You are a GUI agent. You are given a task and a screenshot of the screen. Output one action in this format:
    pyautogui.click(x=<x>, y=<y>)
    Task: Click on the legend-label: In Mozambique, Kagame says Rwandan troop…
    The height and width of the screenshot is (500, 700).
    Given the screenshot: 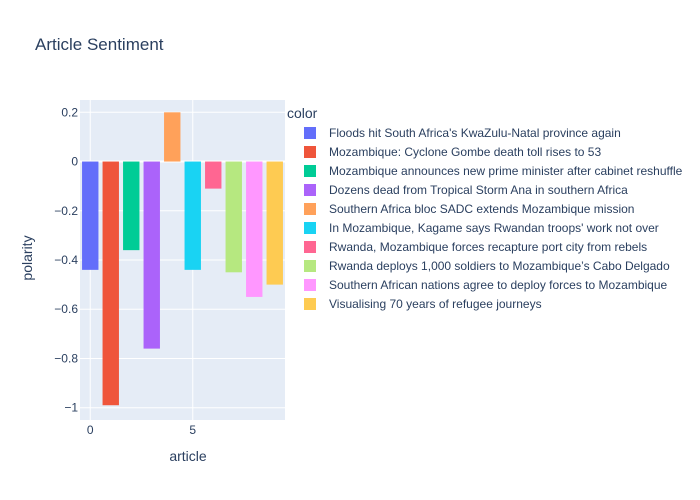 What is the action you would take?
    pyautogui.click(x=494, y=228)
    